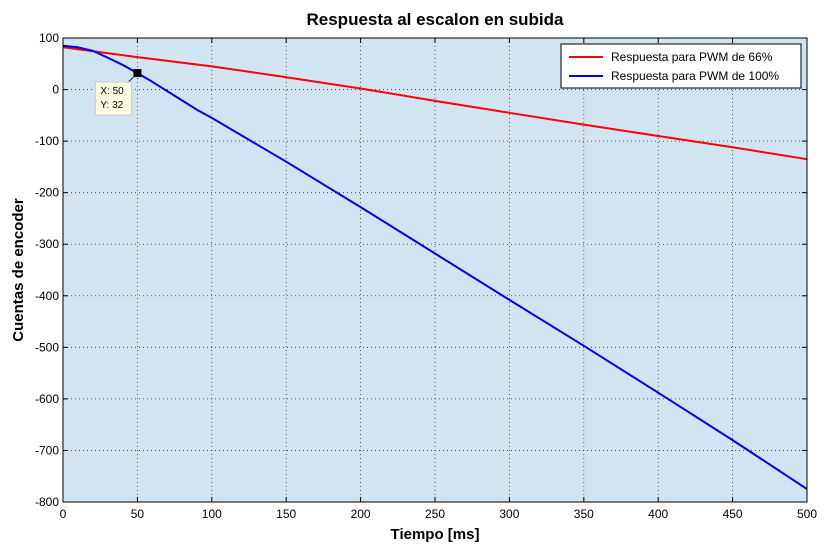 This screenshot has height=549, width=829. I want to click on y-tick-label: -800, so click(47, 502).